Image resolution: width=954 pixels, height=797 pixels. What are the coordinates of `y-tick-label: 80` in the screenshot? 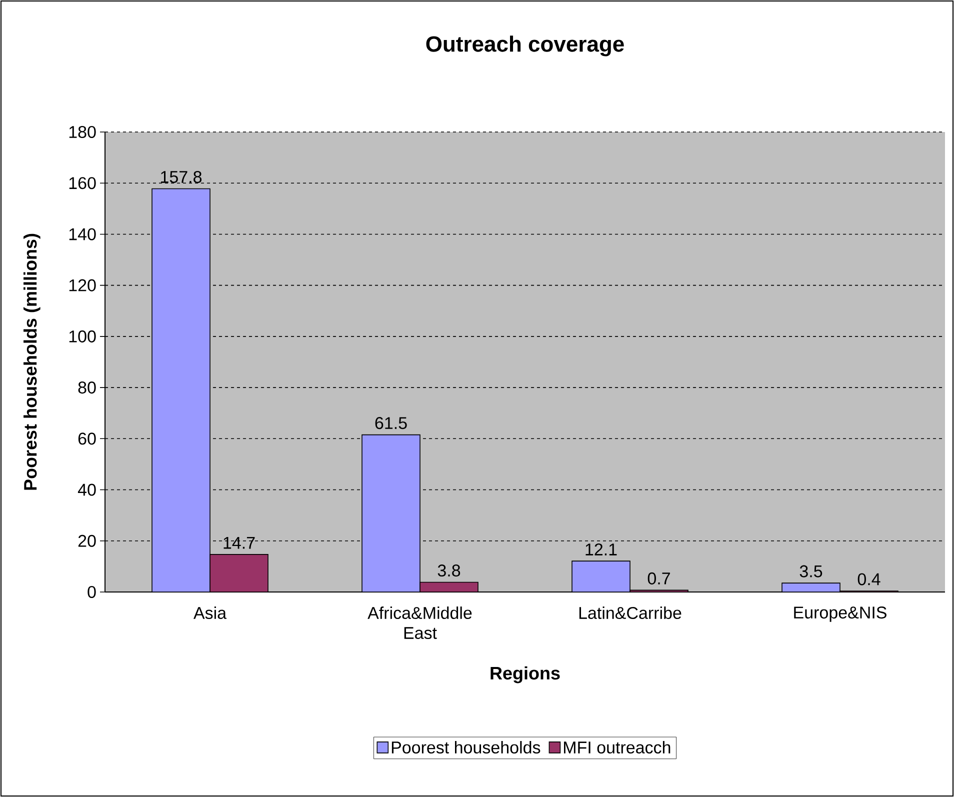 It's located at (87, 388).